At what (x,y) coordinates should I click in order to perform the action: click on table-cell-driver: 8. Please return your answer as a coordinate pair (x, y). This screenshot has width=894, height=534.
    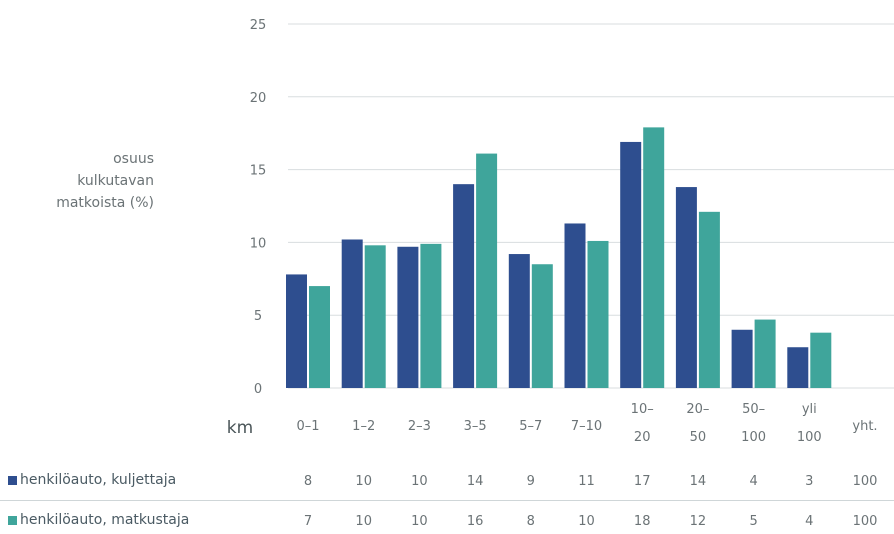
    Looking at the image, I should click on (308, 481).